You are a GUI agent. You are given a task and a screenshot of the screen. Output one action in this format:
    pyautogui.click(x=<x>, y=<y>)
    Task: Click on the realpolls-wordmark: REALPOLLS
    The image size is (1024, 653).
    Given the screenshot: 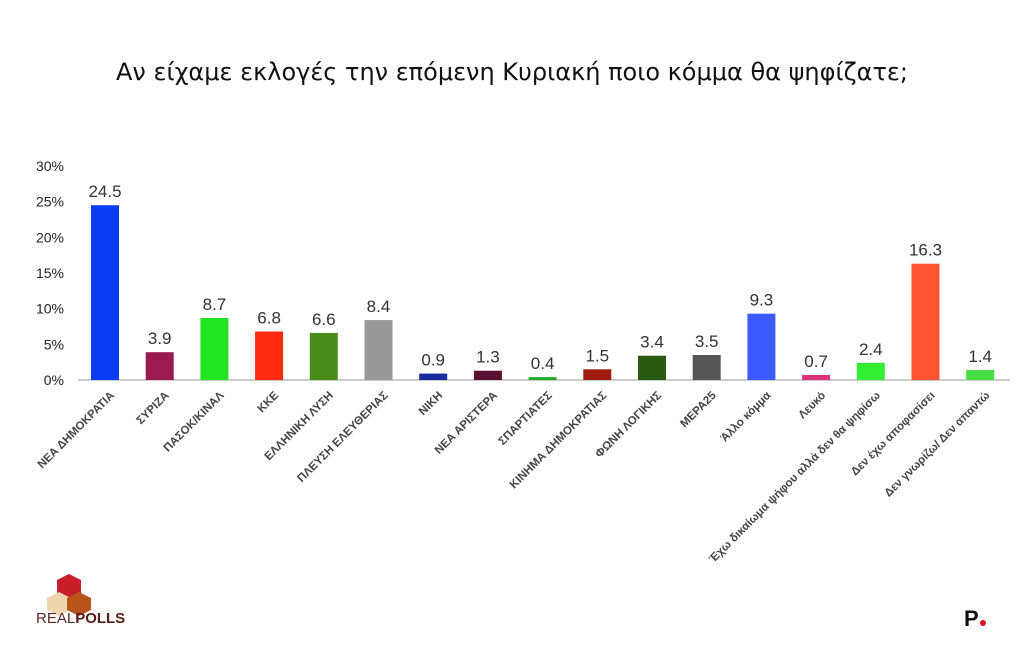 What is the action you would take?
    pyautogui.click(x=81, y=618)
    